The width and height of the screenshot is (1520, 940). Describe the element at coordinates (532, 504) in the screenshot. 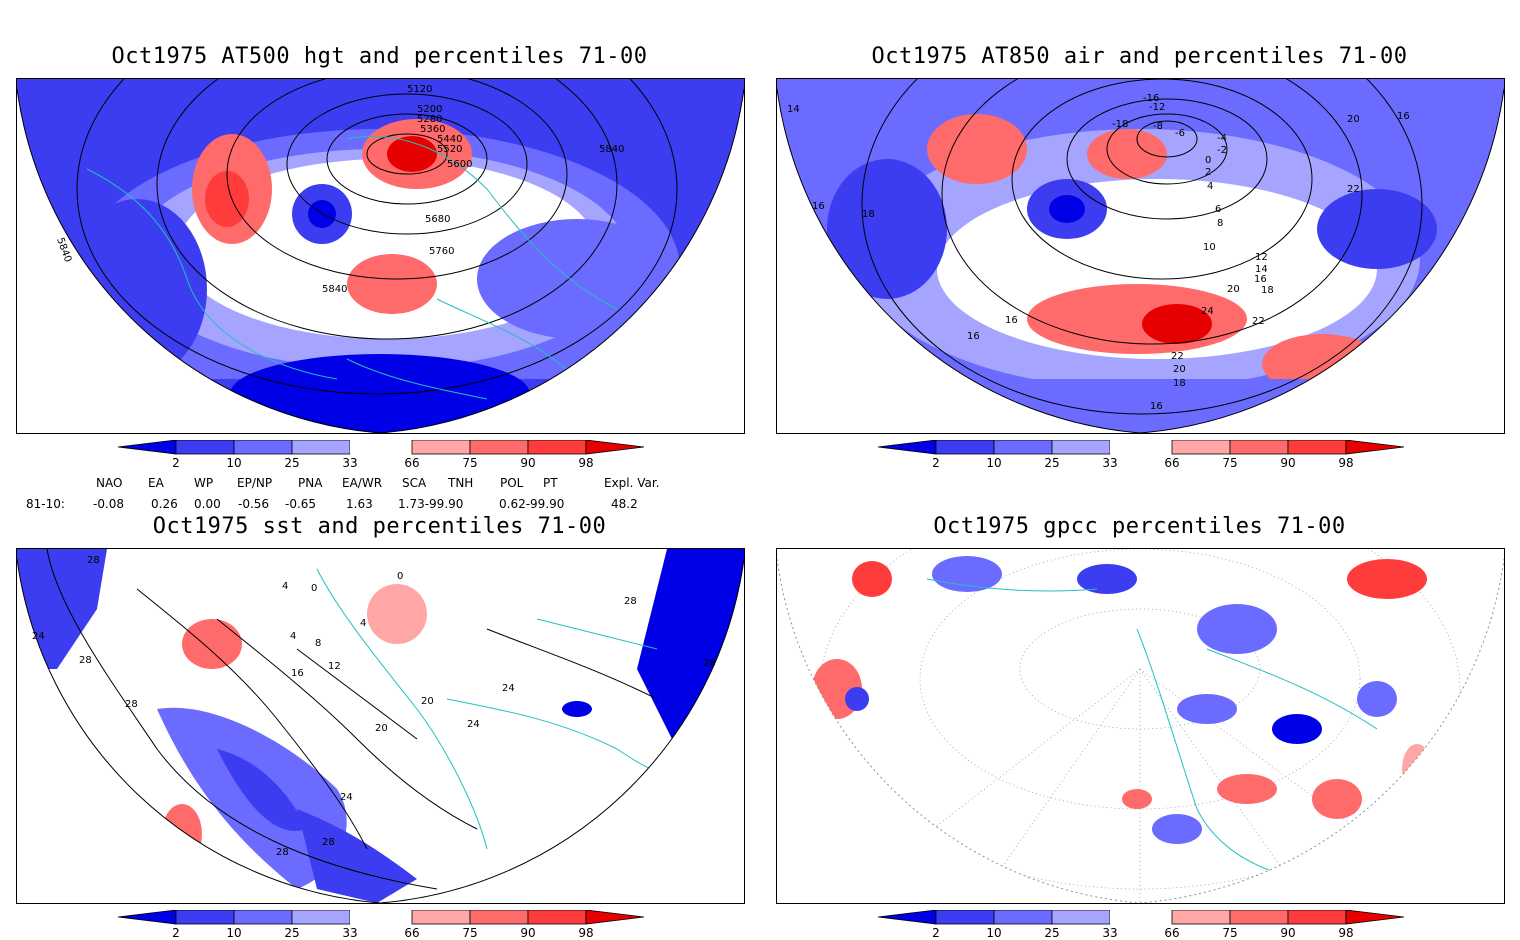

I see `value-pol-pt: 0.62-99.90` at that location.